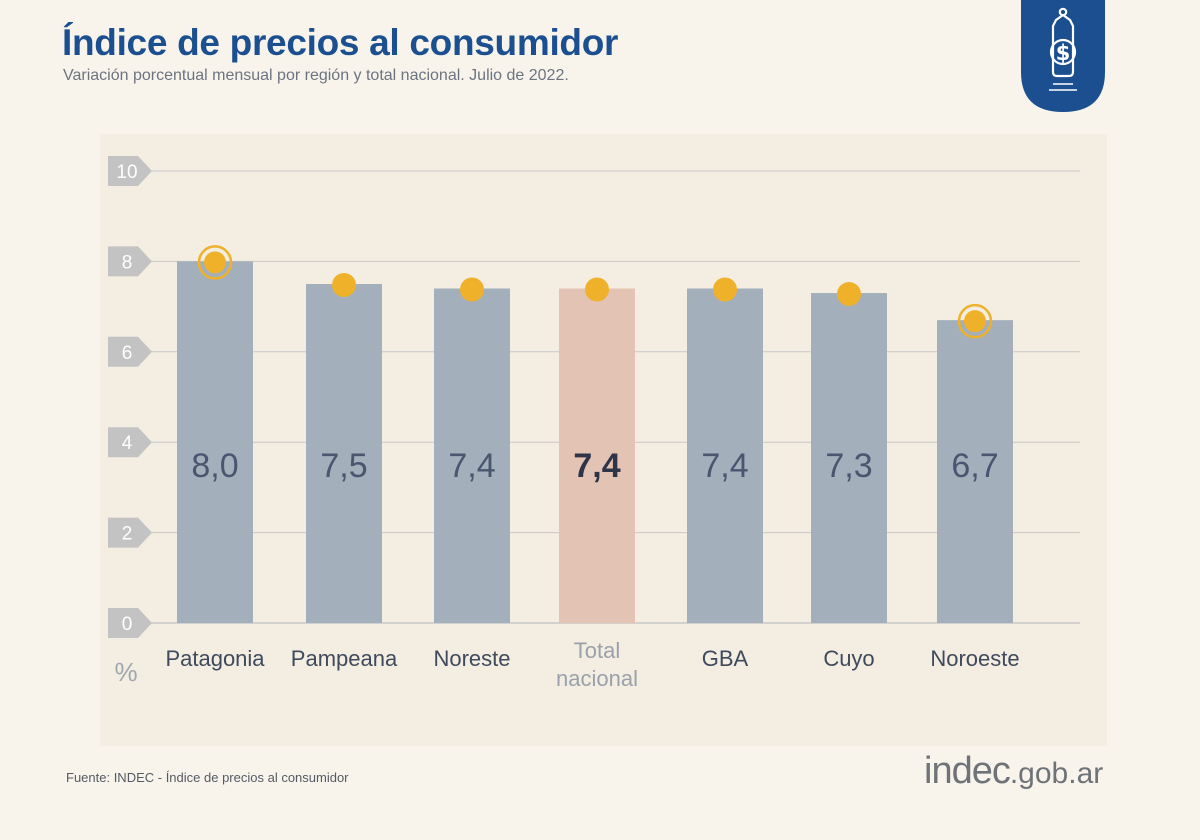  I want to click on bar-noreste, so click(472, 455).